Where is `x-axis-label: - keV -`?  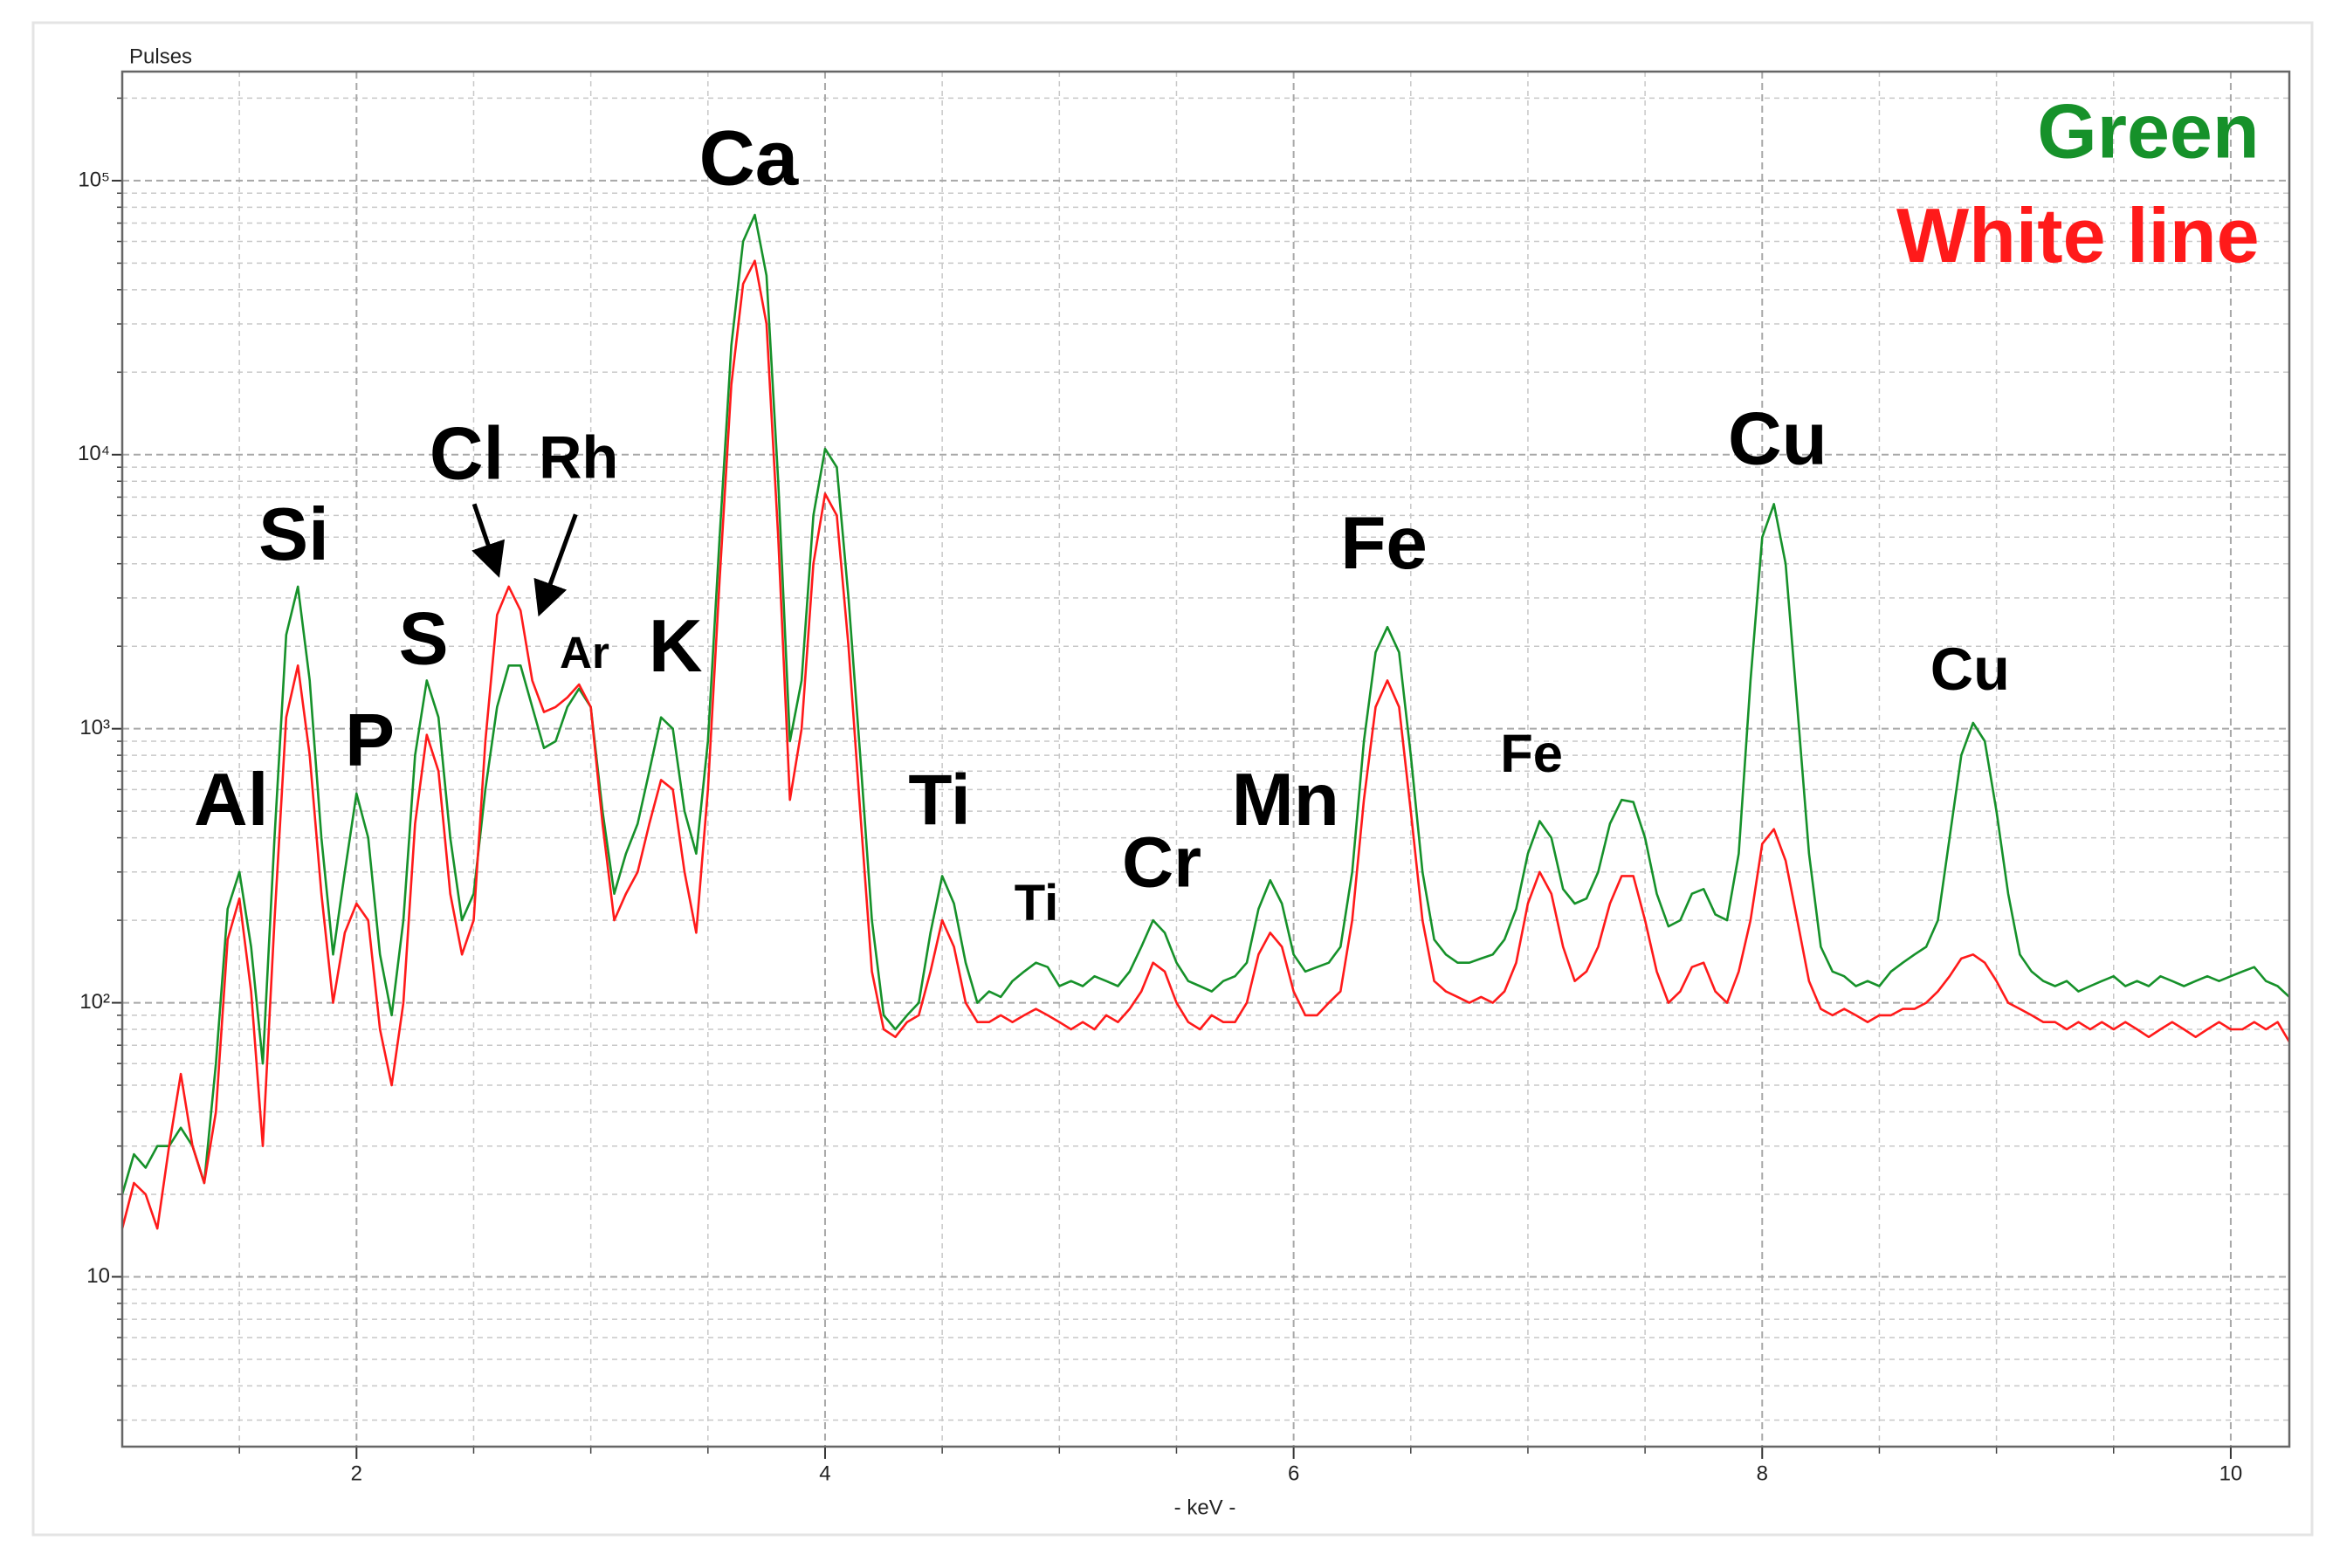
x-axis-label: - keV - is located at coordinates (1205, 1507).